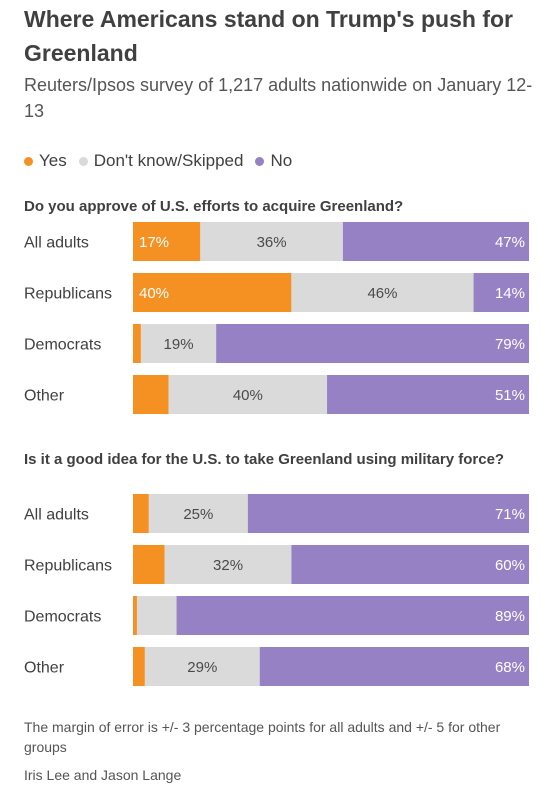 The width and height of the screenshot is (559, 800). I want to click on legend-item-dont-know: Don't know/Skipped, so click(161, 161).